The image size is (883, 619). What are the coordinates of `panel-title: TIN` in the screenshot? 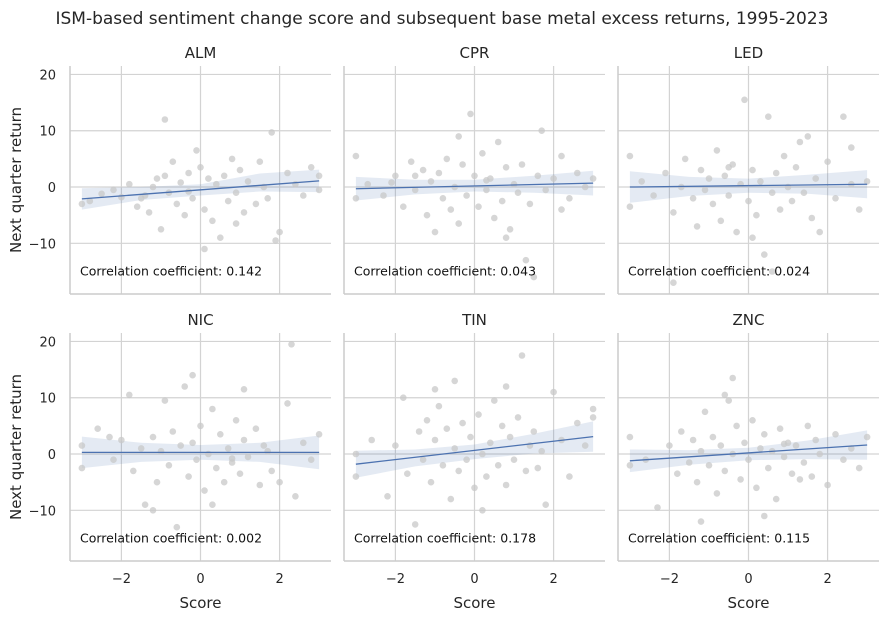 It's located at (474, 320).